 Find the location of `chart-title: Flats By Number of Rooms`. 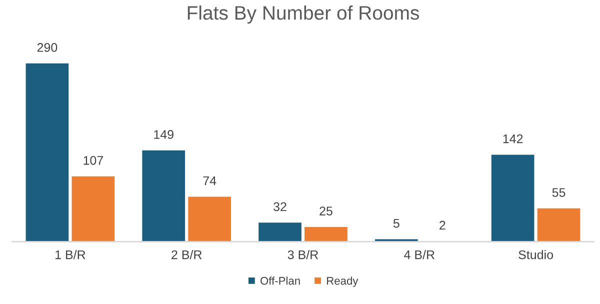

chart-title: Flats By Number of Rooms is located at coordinates (304, 15).